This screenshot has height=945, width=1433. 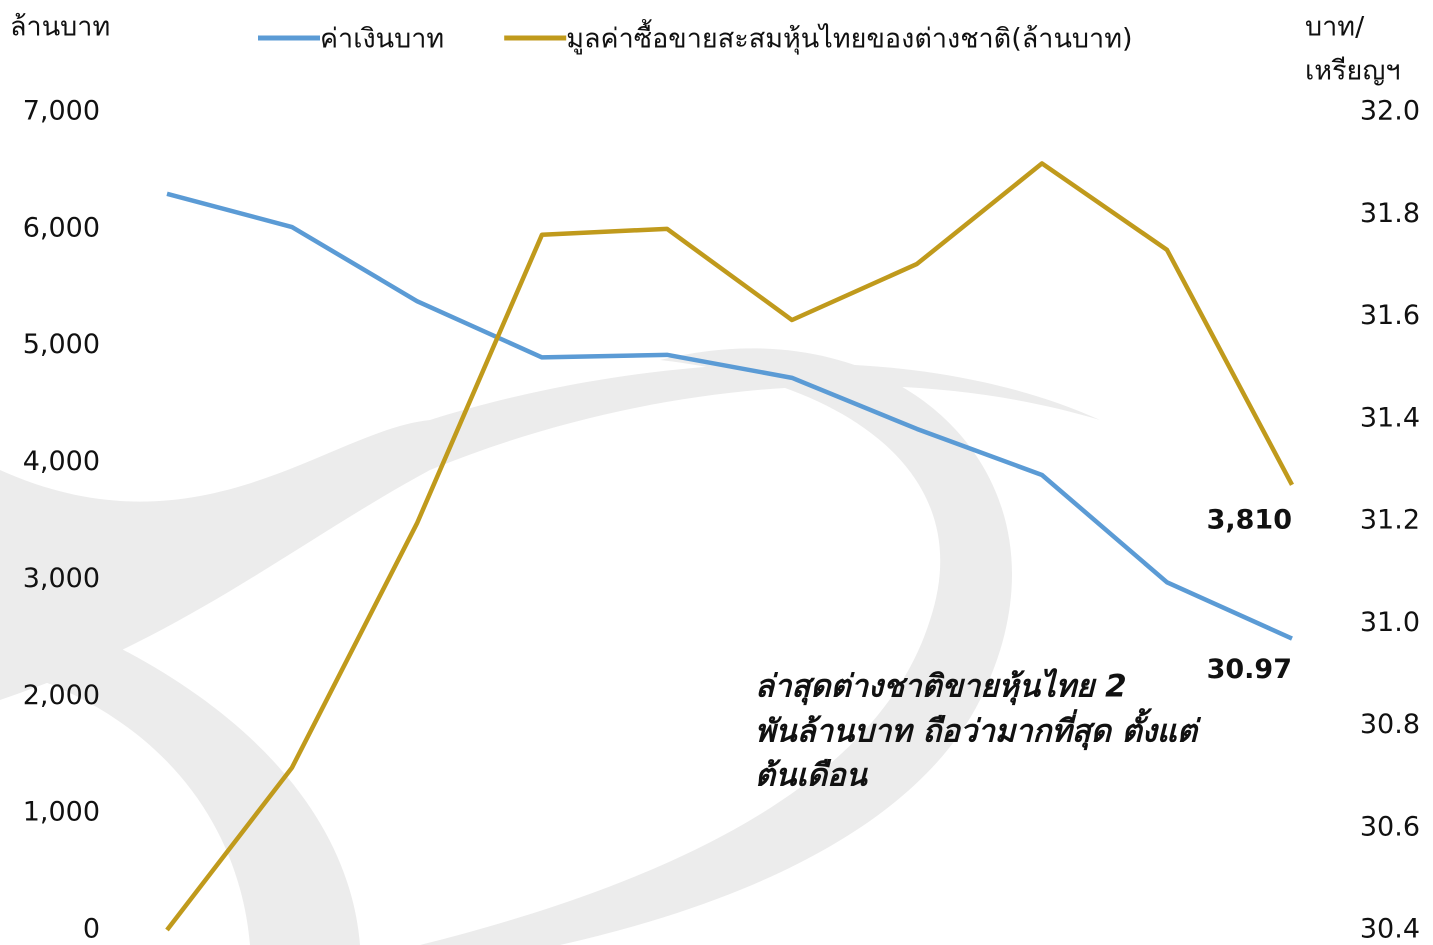 What do you see at coordinates (91, 929) in the screenshot?
I see `y-tick-label: 0` at bounding box center [91, 929].